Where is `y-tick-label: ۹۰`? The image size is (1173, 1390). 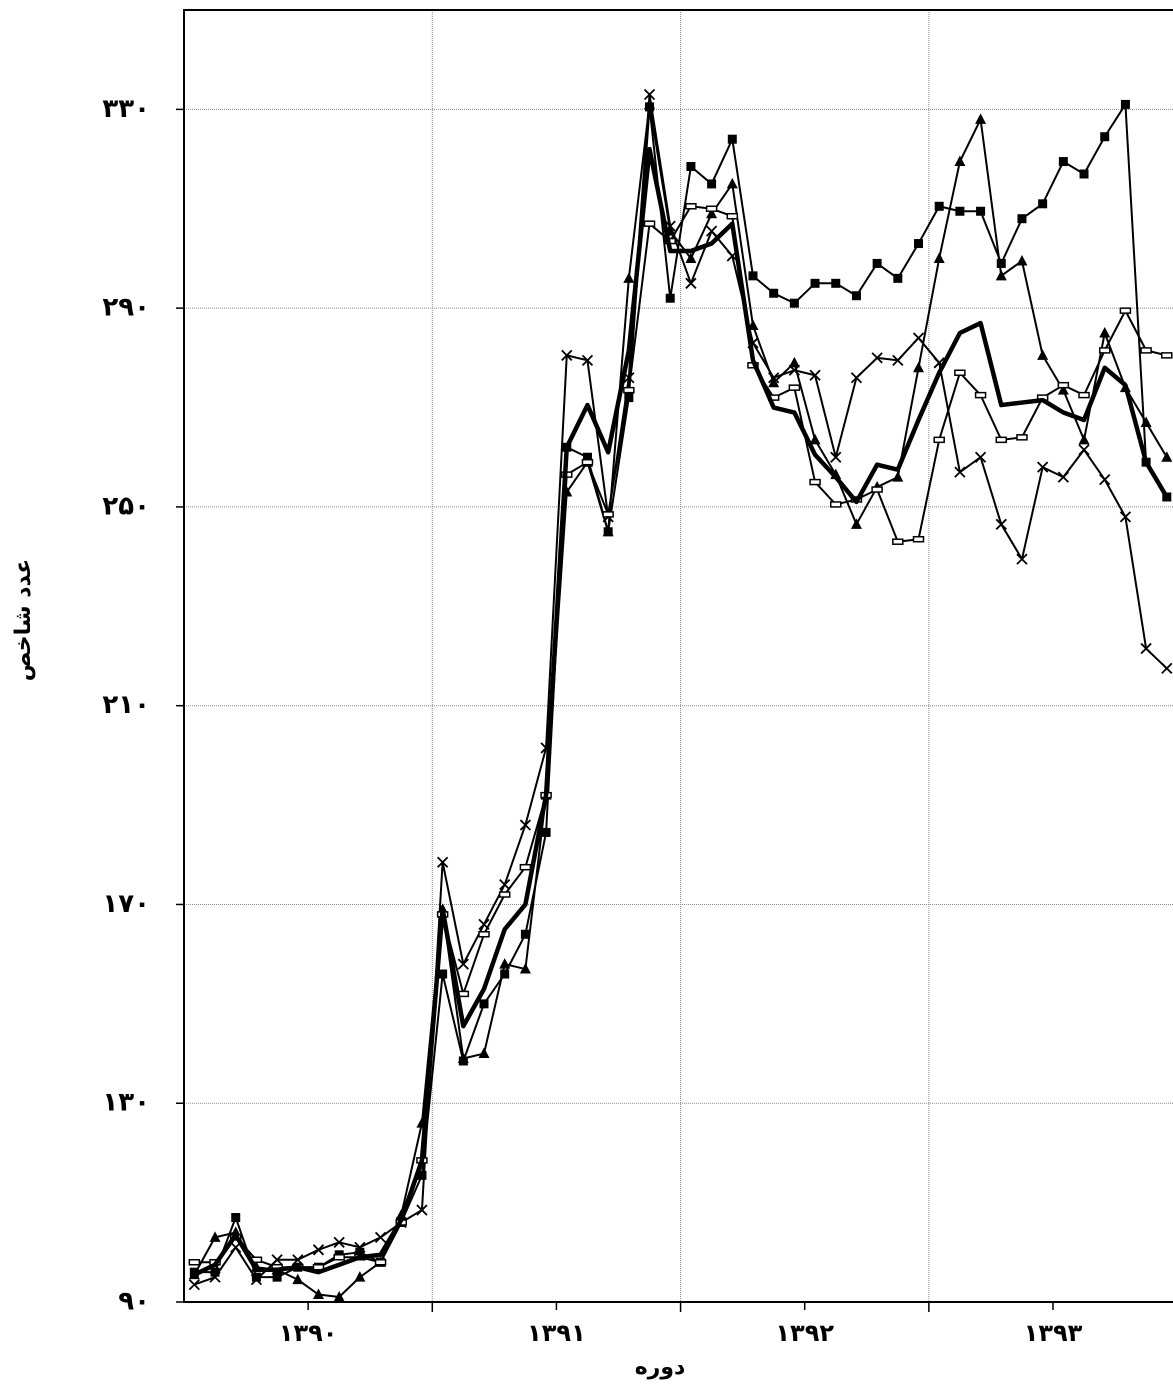
y-tick-label: ۹۰ is located at coordinates (134, 1302).